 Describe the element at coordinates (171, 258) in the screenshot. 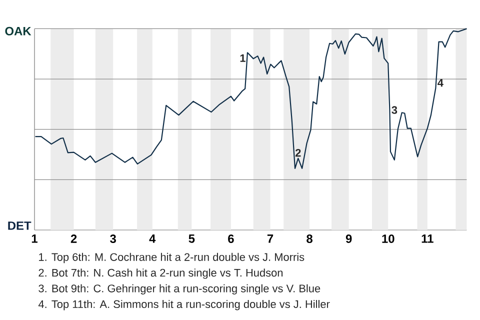

I see `text: 1. Top 6th: M. Cochrane hit a 2-run double vs J. Morris` at that location.